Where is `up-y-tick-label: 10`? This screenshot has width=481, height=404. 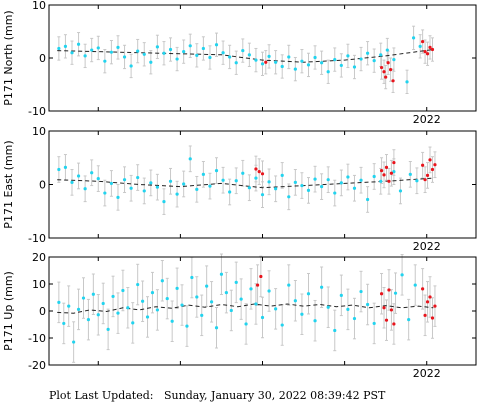
up-y-tick-label: 10 is located at coordinates (39, 284).